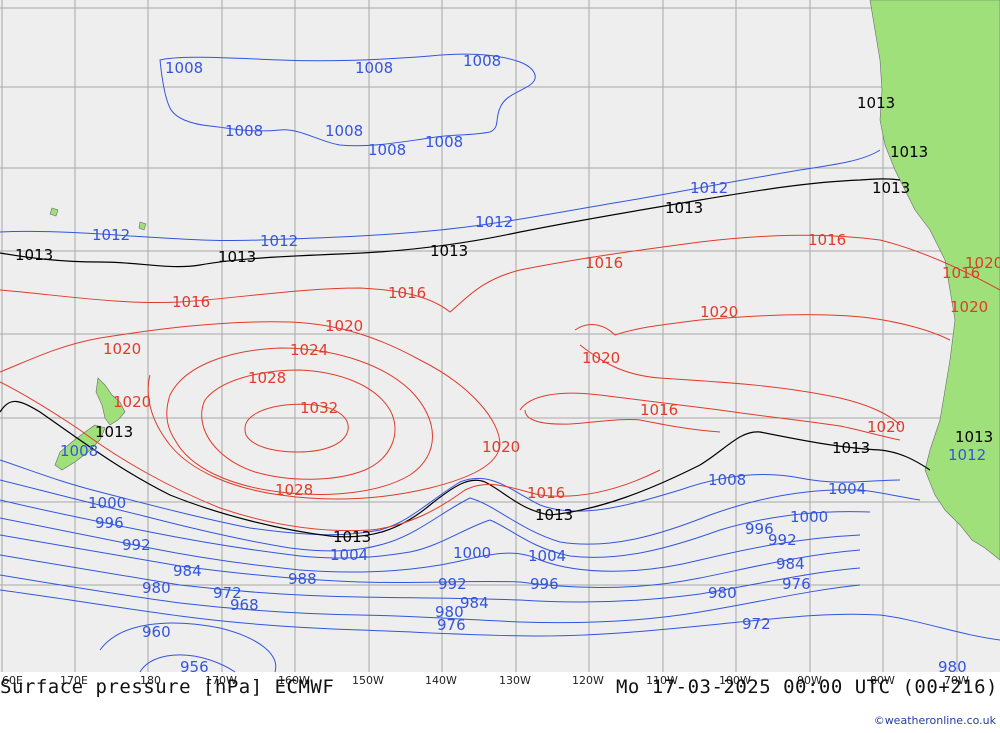  What do you see at coordinates (12, 680) in the screenshot?
I see `lon-label: 60E` at bounding box center [12, 680].